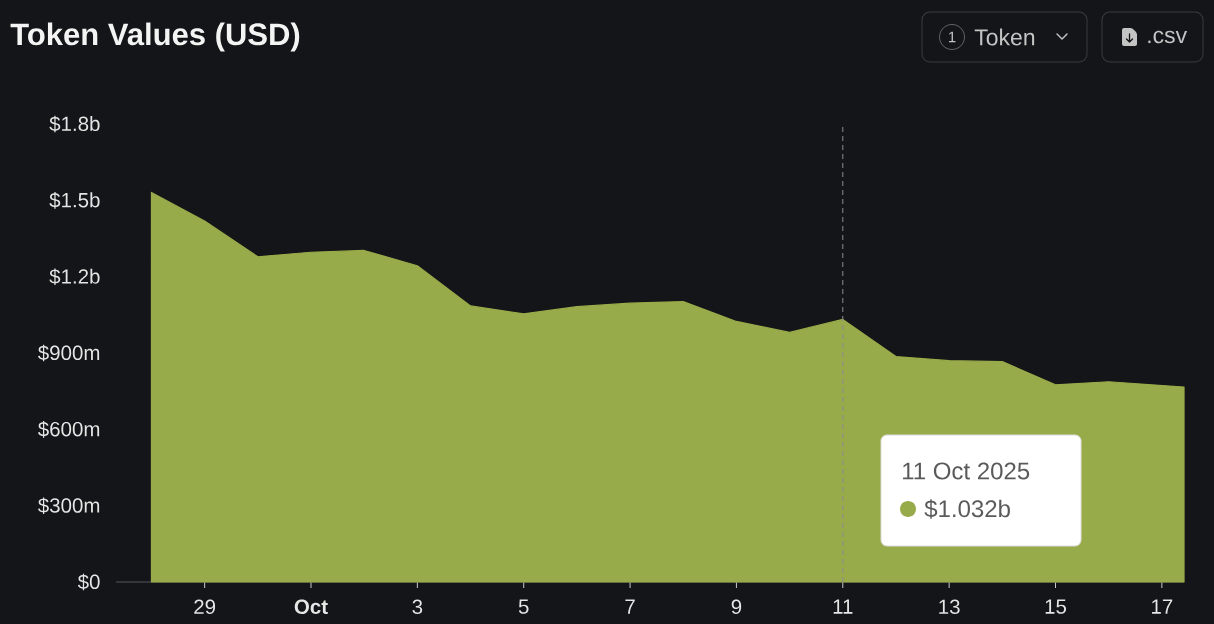 The width and height of the screenshot is (1214, 624). What do you see at coordinates (155, 37) in the screenshot?
I see `chart-title: Token Values (USD)` at bounding box center [155, 37].